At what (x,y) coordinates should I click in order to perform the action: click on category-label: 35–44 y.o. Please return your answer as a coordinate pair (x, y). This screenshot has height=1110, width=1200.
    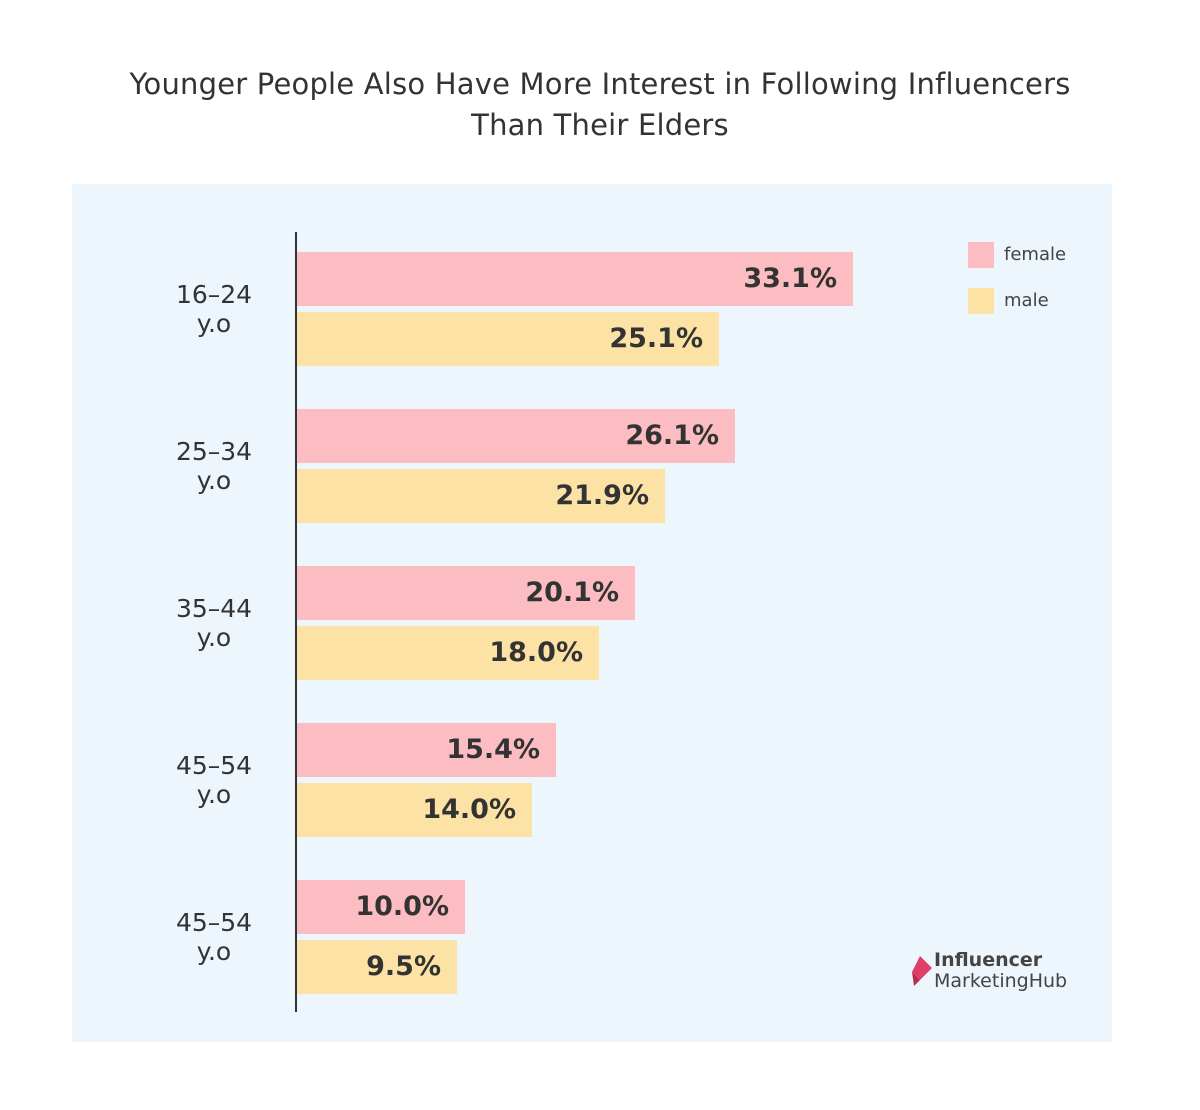
    Looking at the image, I should click on (214, 623).